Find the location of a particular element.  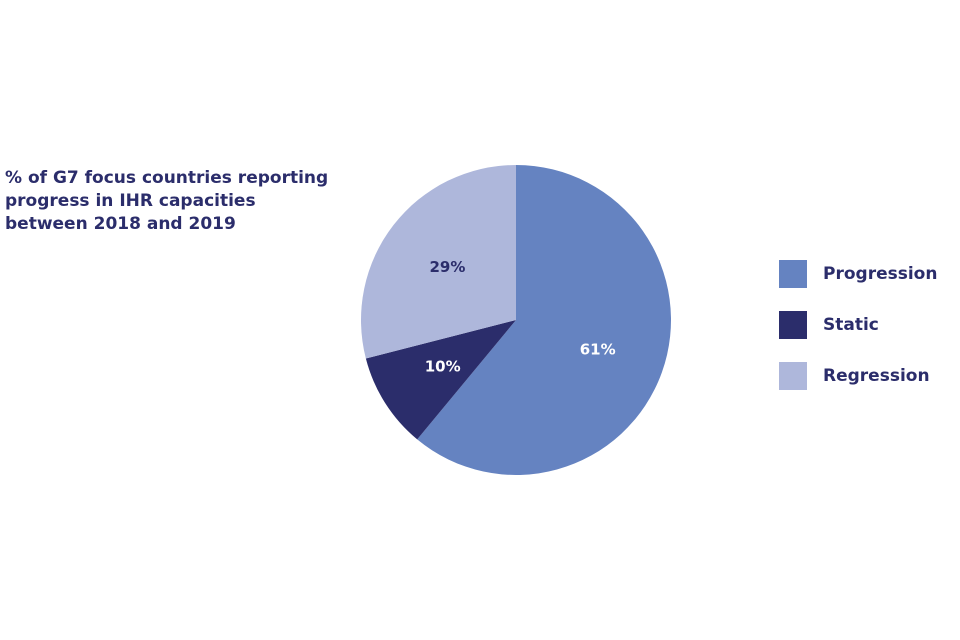

legend-item-regression: Regression is located at coordinates (858, 376).